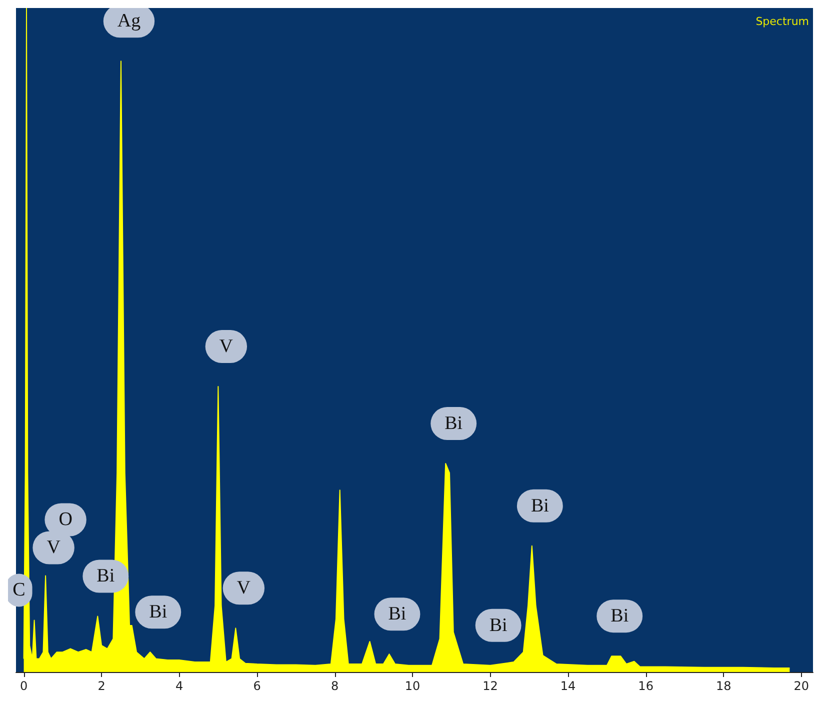 The height and width of the screenshot is (708, 827). I want to click on annotation: C, so click(19, 590).